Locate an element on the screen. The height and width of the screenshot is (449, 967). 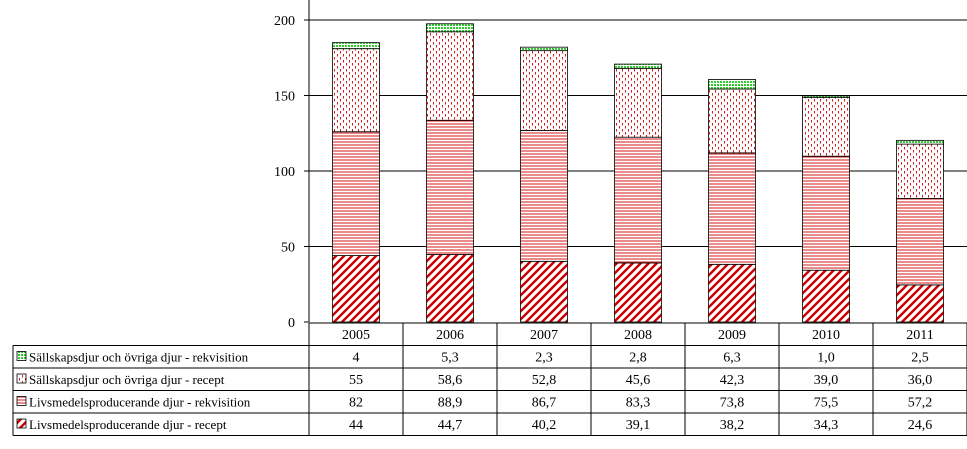
data-label: 2,8 is located at coordinates (638, 358).